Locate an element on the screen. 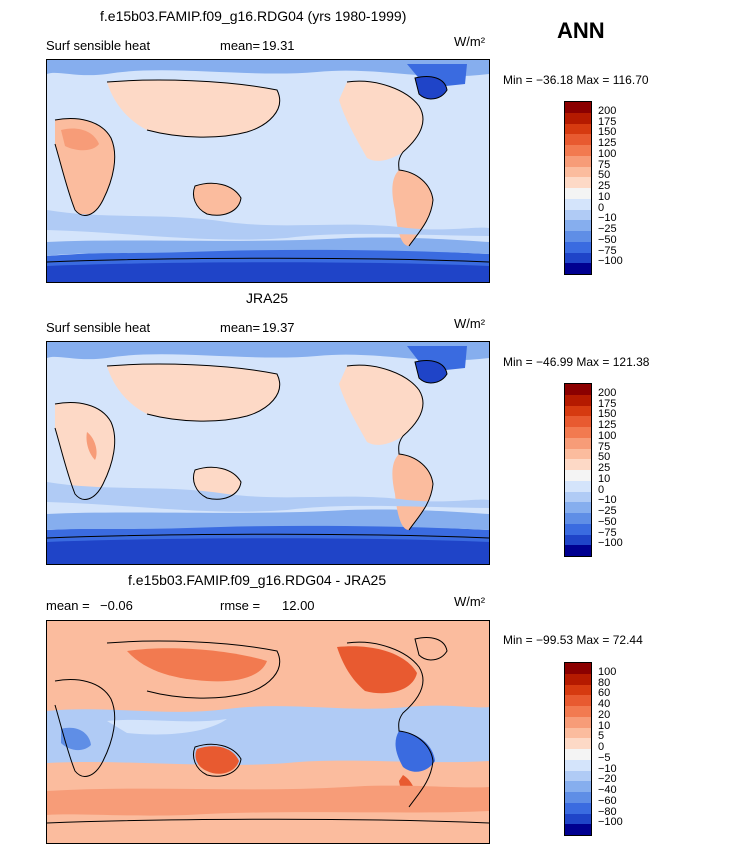 The height and width of the screenshot is (847, 733). panel-1-colorbar-label: 200 is located at coordinates (607, 110).